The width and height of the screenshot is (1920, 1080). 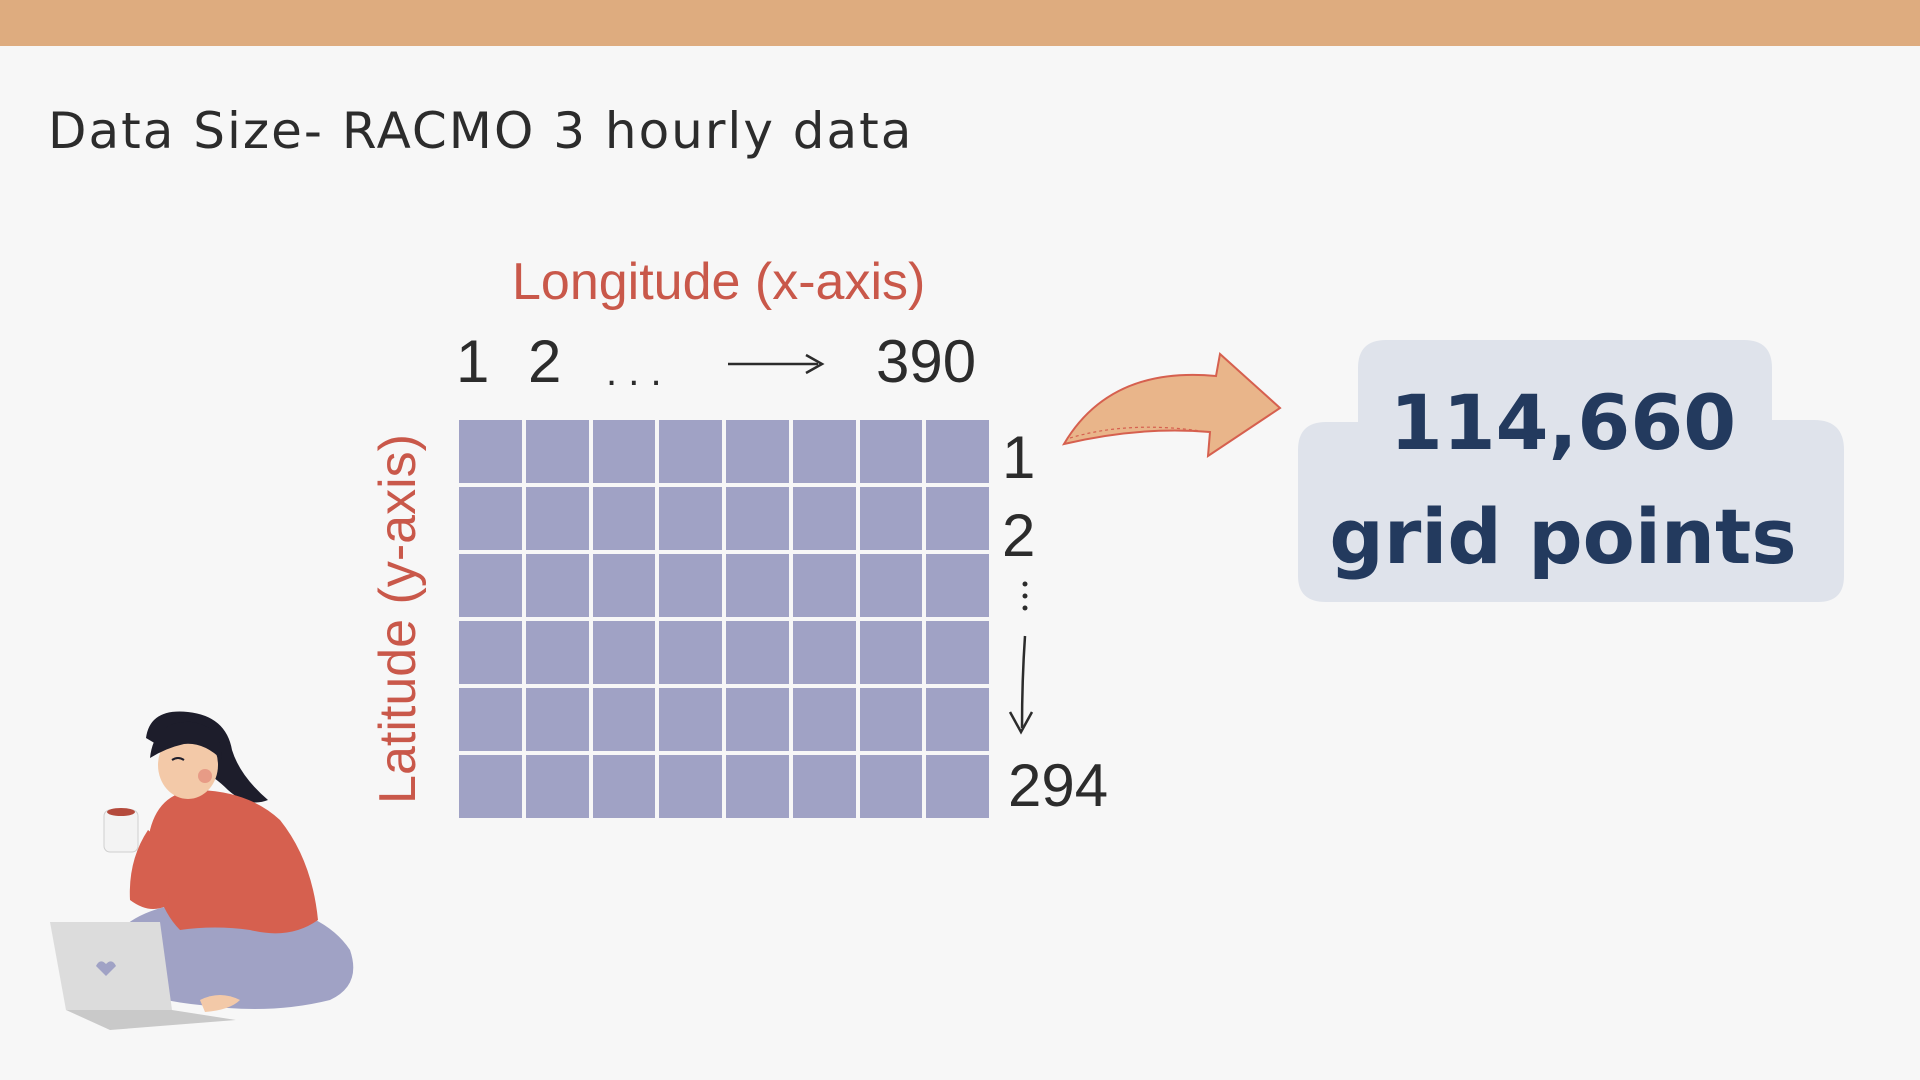 I want to click on woman-with-laptop-illustration, so click(x=202, y=870).